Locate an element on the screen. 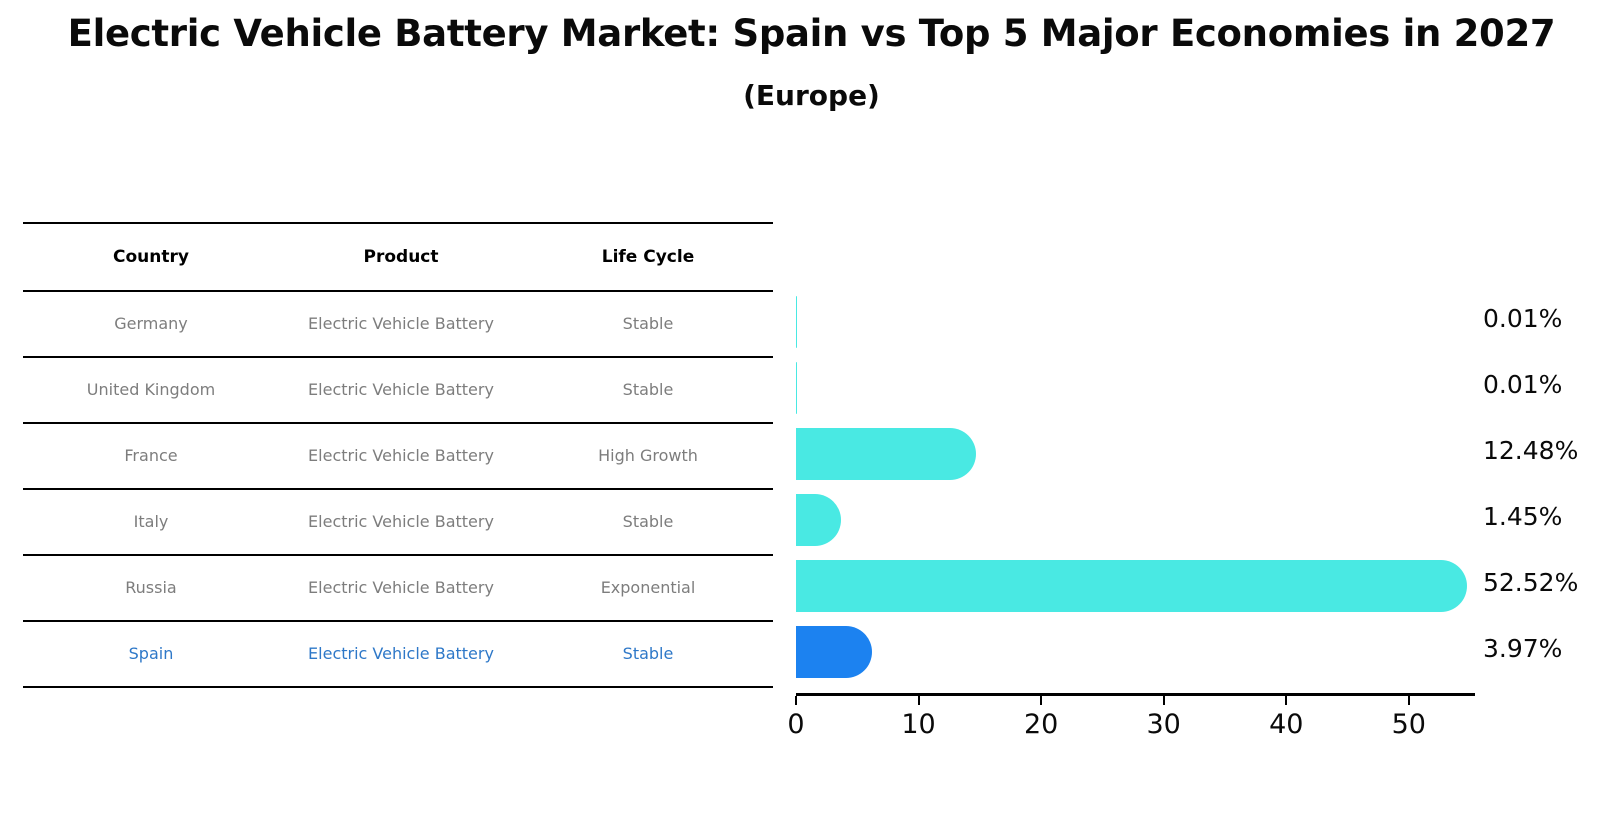 This screenshot has height=823, width=1623. x-tick-label-40: 40 is located at coordinates (1286, 724).